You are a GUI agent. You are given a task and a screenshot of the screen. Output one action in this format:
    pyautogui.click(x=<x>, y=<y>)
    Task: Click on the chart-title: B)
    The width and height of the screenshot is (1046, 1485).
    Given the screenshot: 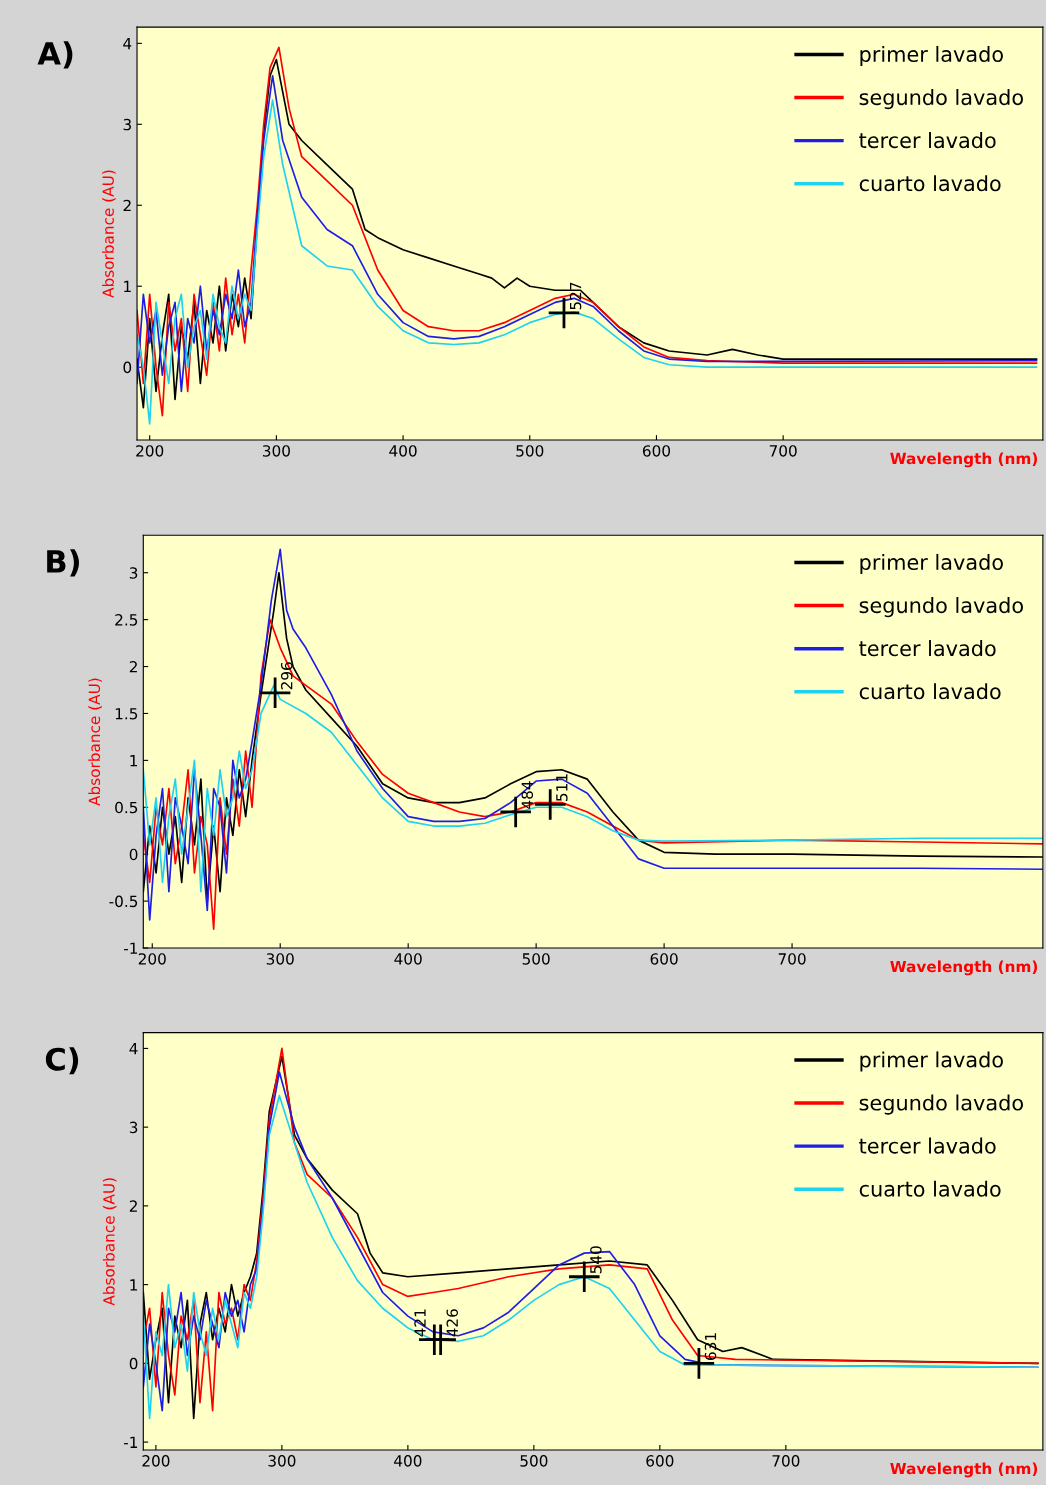 What is the action you would take?
    pyautogui.click(x=63, y=563)
    